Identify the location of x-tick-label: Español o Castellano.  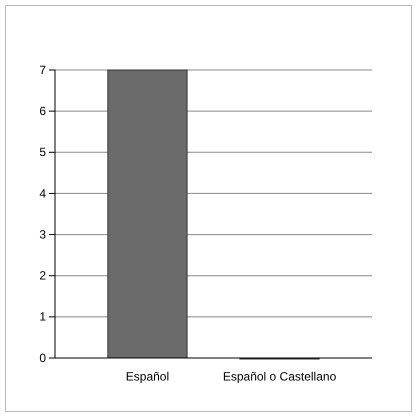
(279, 377).